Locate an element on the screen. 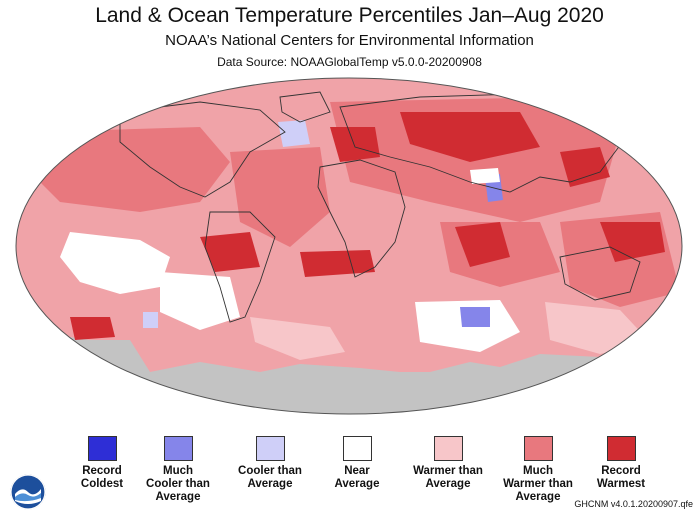  australia-outline is located at coordinates (600, 273).